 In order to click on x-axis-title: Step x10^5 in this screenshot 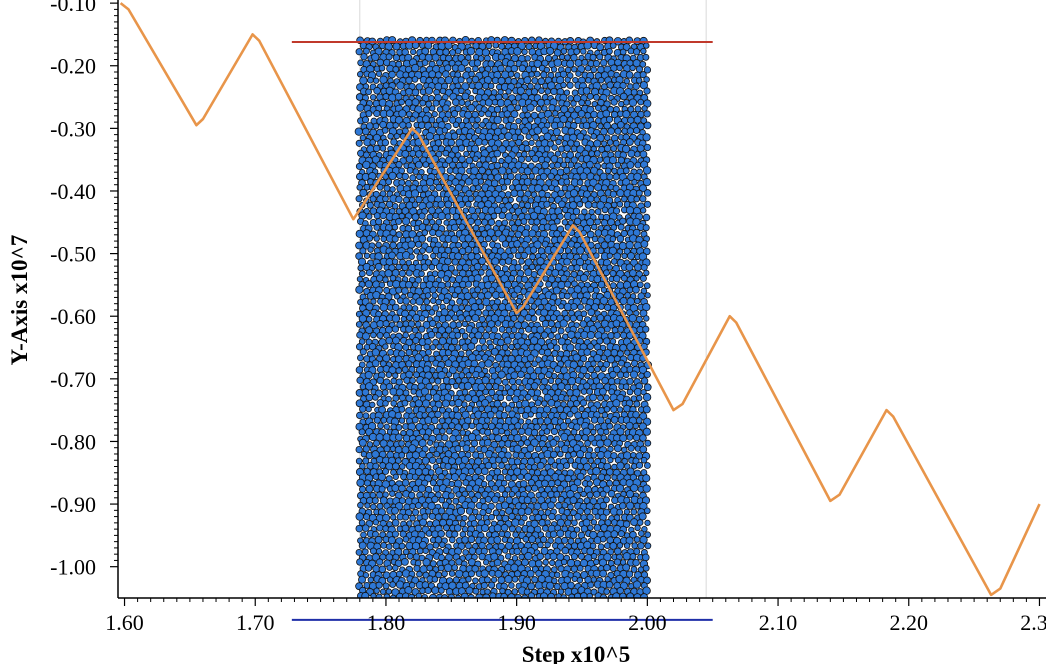, I will do `click(576, 653)`.